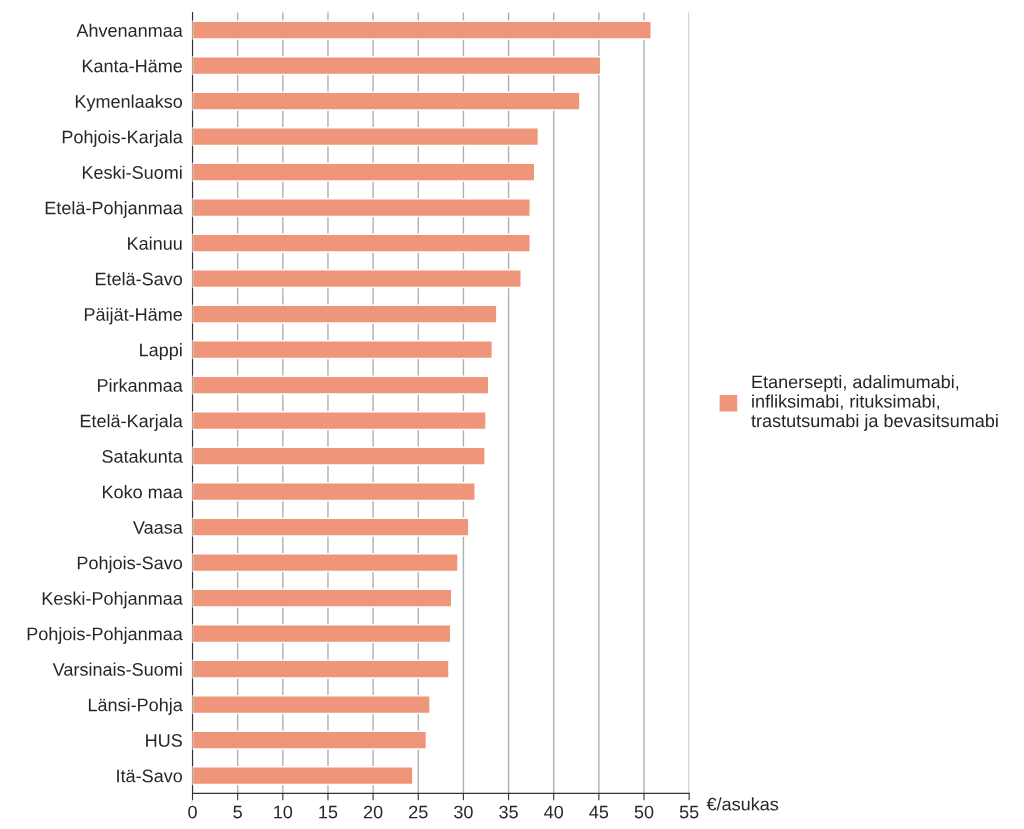 The image size is (1024, 829). What do you see at coordinates (463, 812) in the screenshot?
I see `x-tick-label: 30` at bounding box center [463, 812].